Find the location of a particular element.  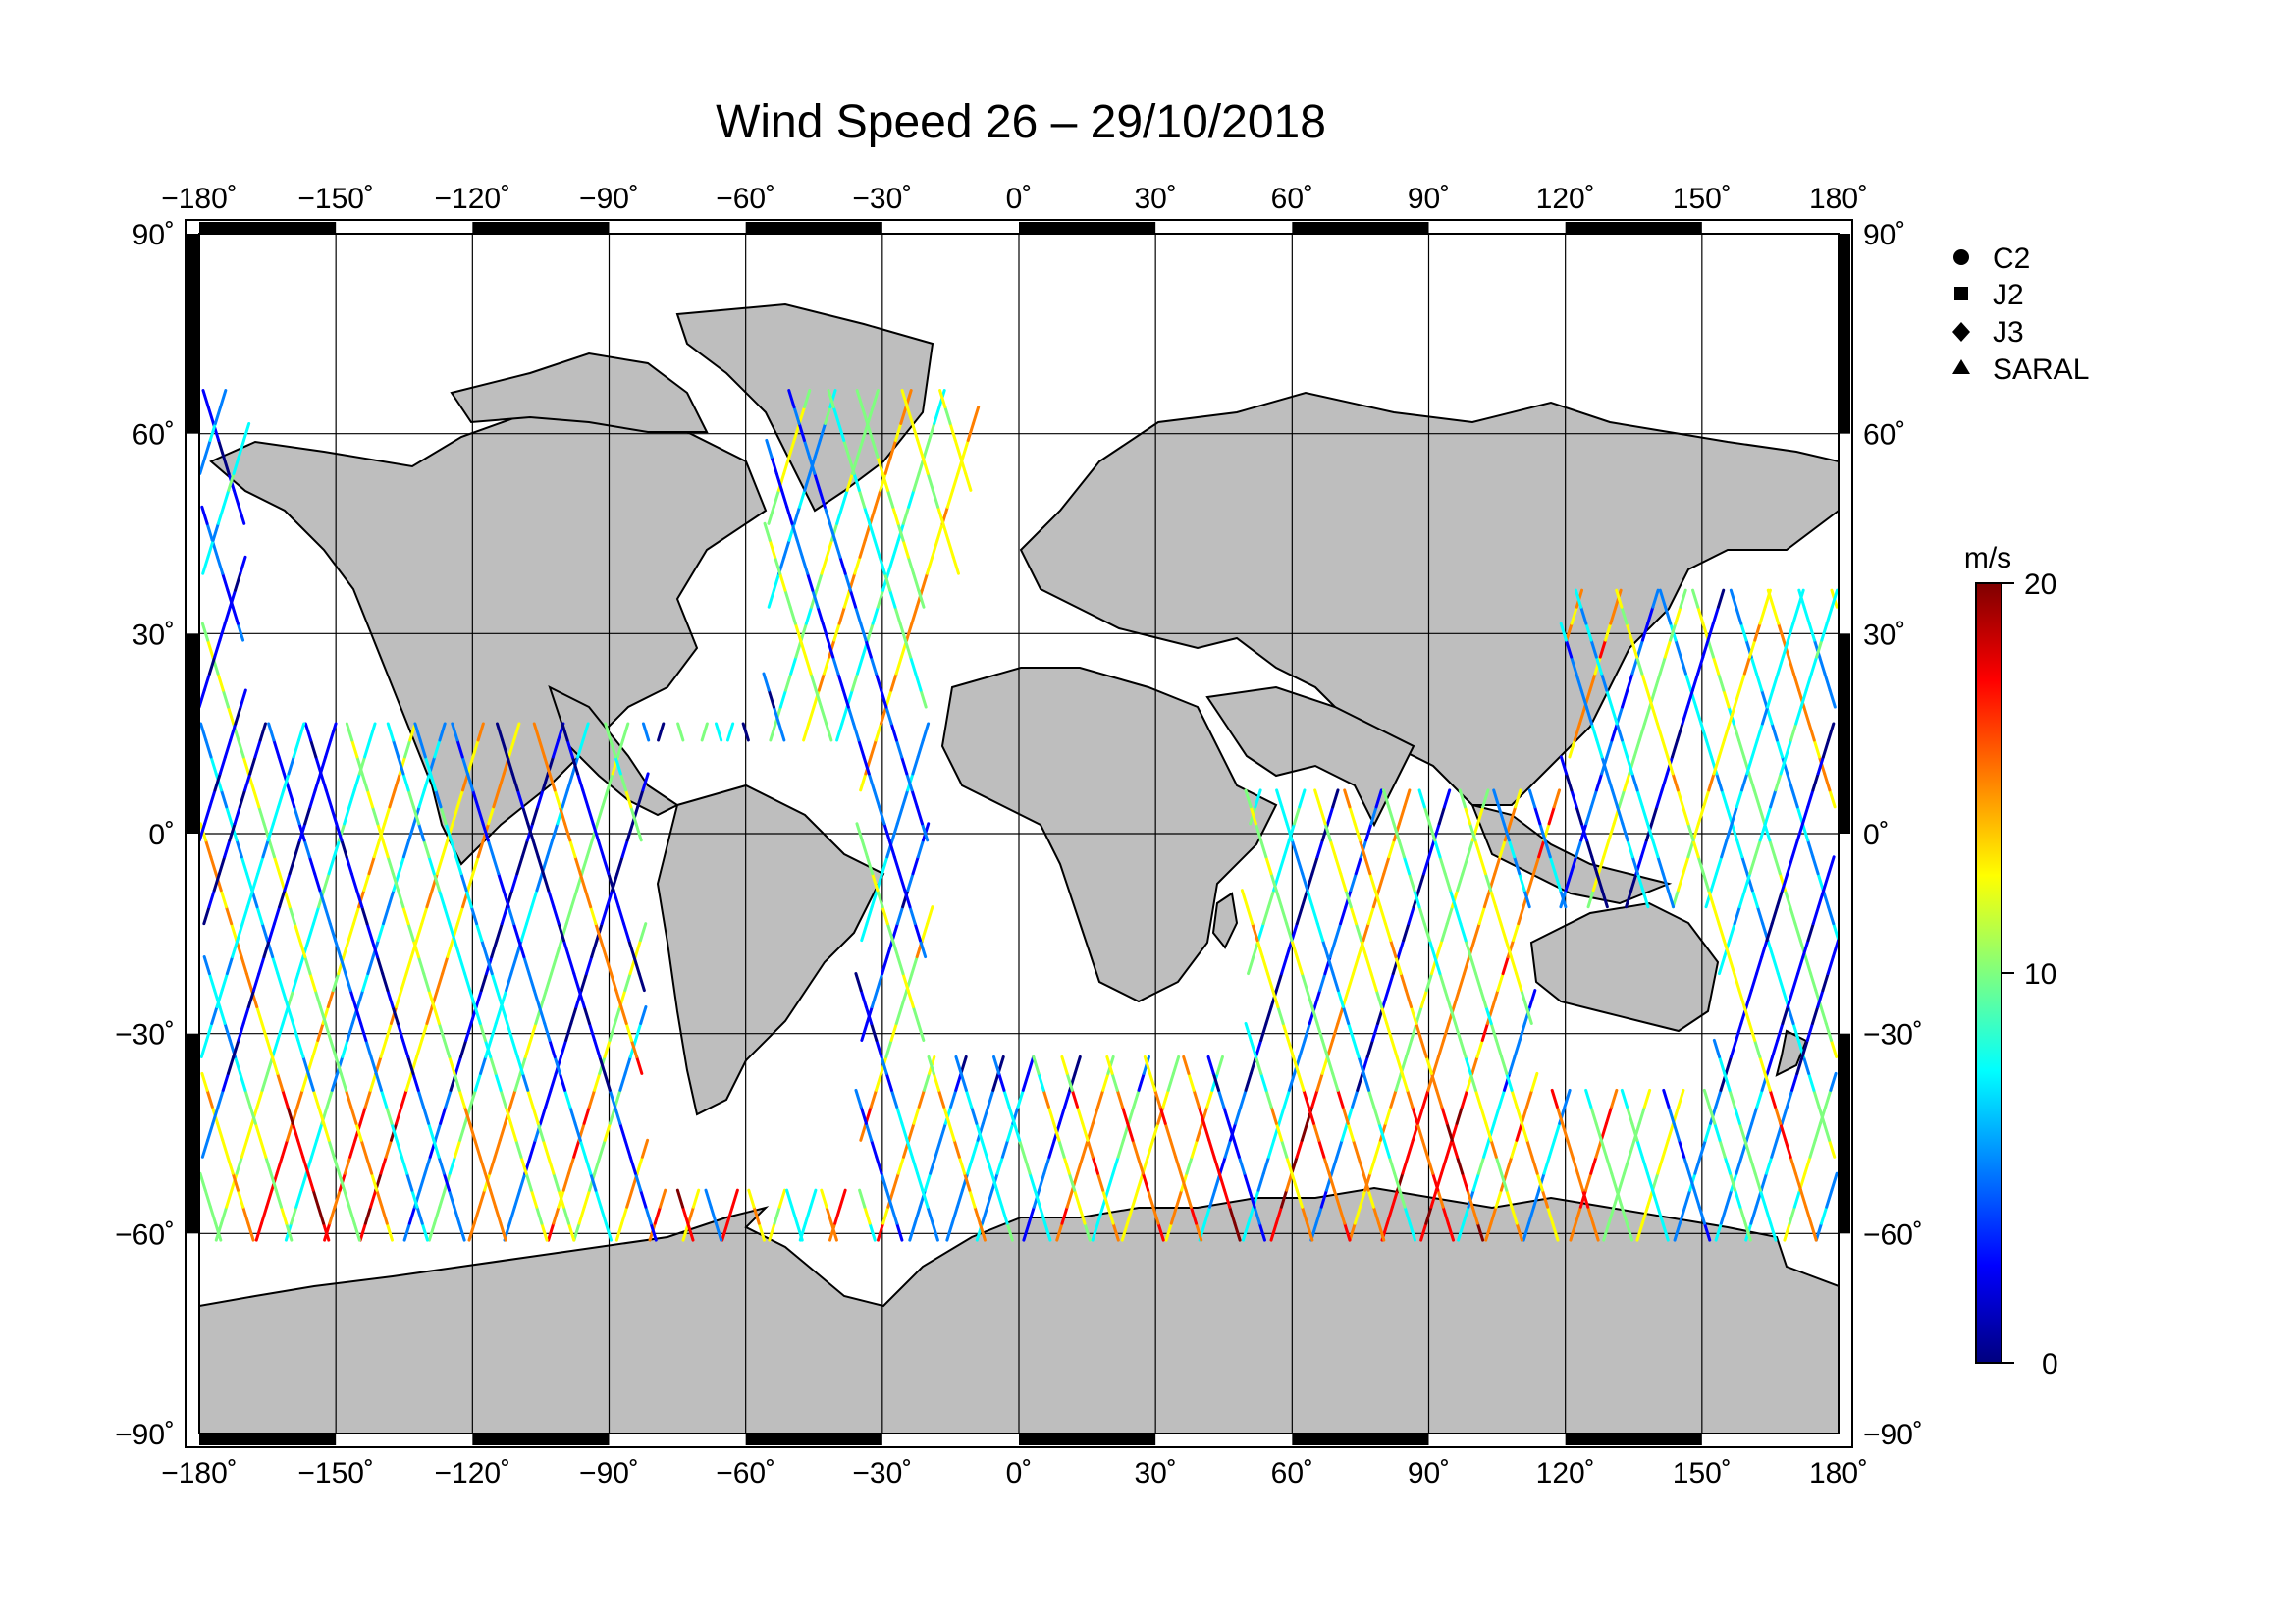

frame-bar-top is located at coordinates (541, 228).